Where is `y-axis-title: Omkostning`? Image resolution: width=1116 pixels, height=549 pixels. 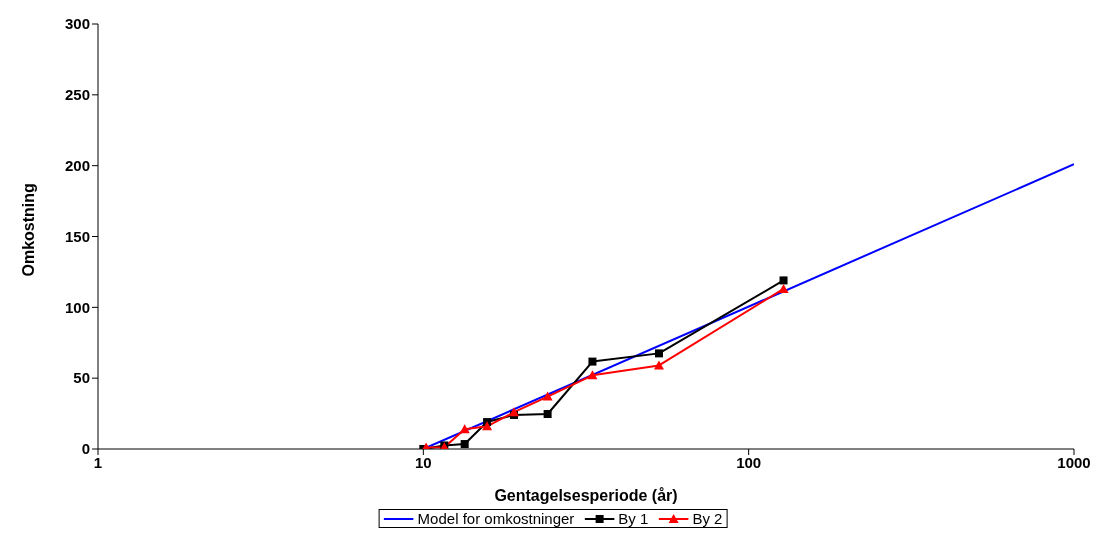 y-axis-title: Omkostning is located at coordinates (28, 230).